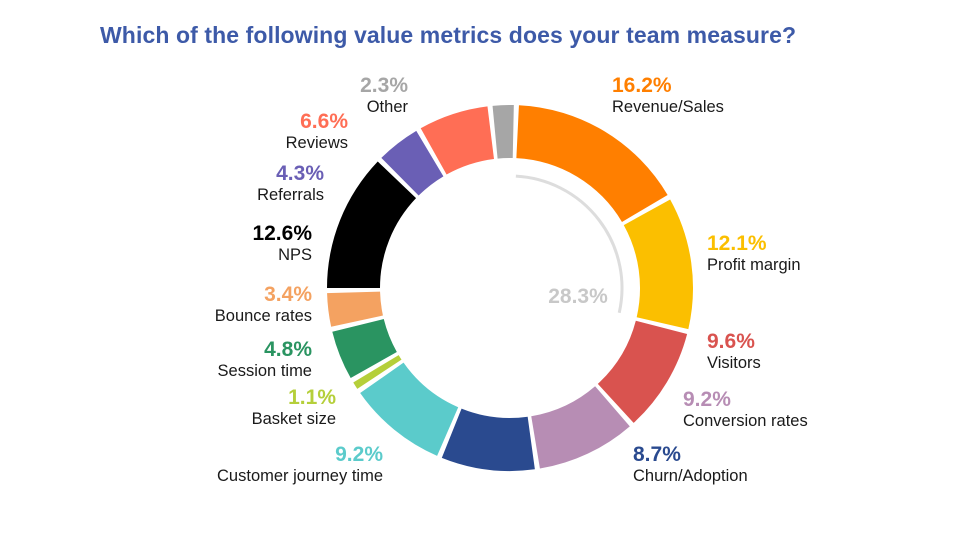 The height and width of the screenshot is (540, 960). I want to click on slice-label: Customer journey time, so click(300, 476).